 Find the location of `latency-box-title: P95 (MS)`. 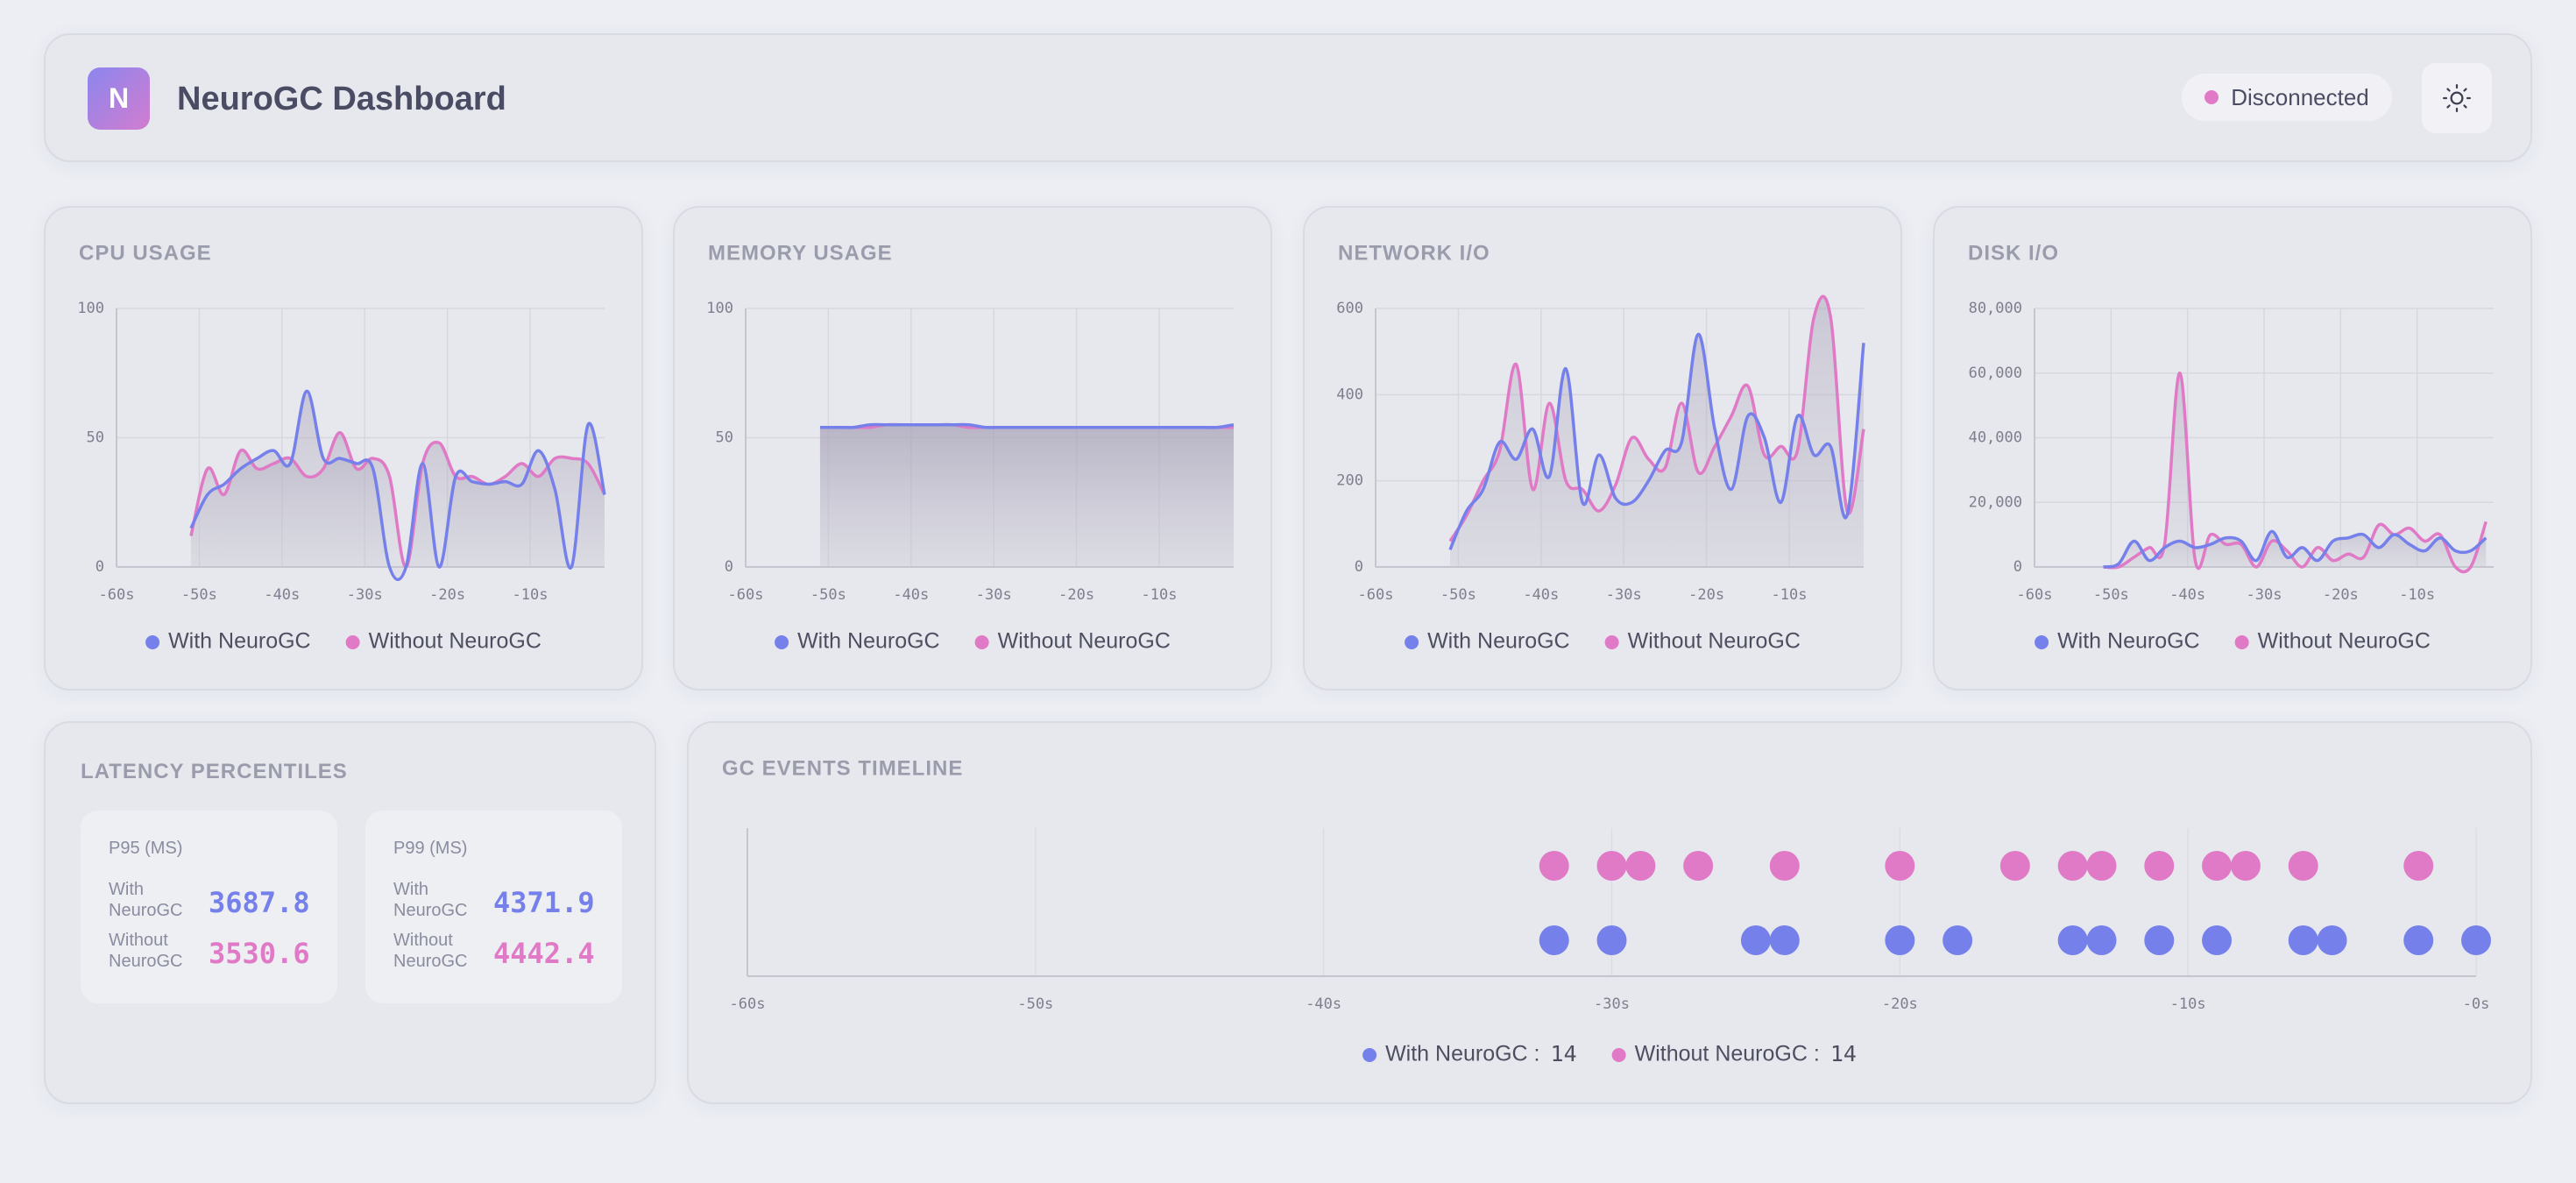

latency-box-title: P95 (MS) is located at coordinates (146, 848).